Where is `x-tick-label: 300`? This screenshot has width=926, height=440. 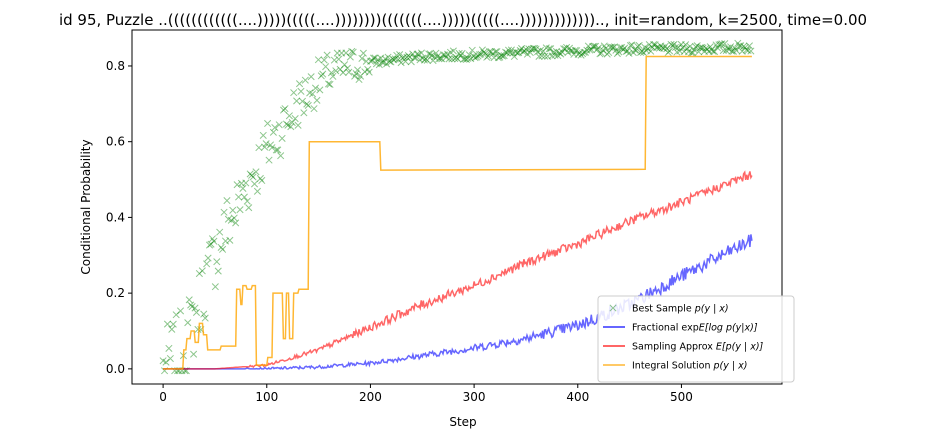
x-tick-label: 300 is located at coordinates (474, 397).